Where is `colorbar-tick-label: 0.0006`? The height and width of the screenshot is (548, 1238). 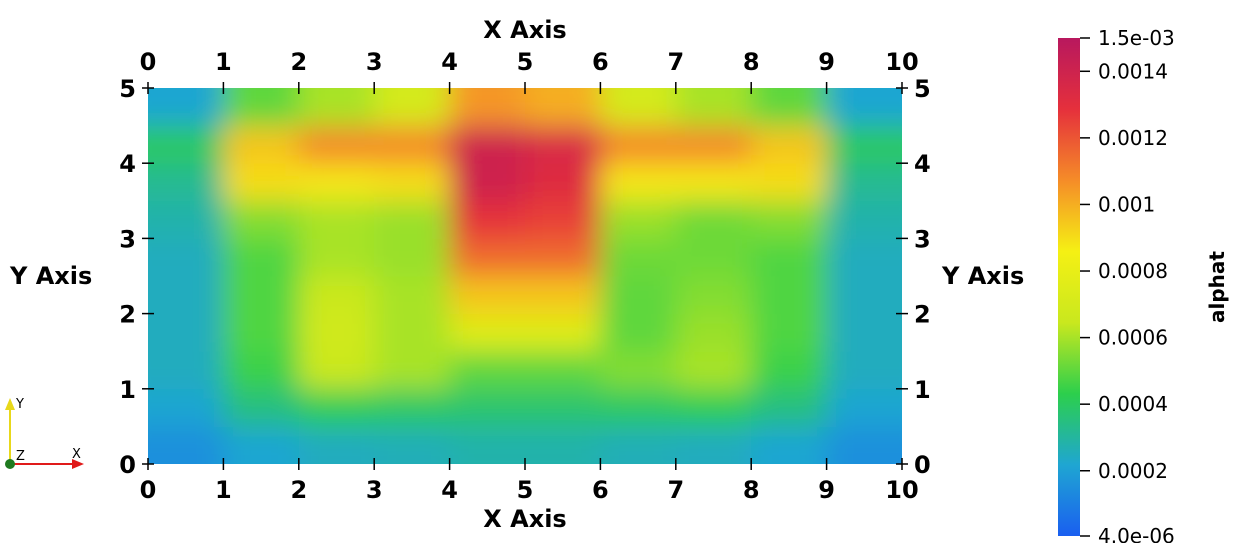 colorbar-tick-label: 0.0006 is located at coordinates (1133, 338).